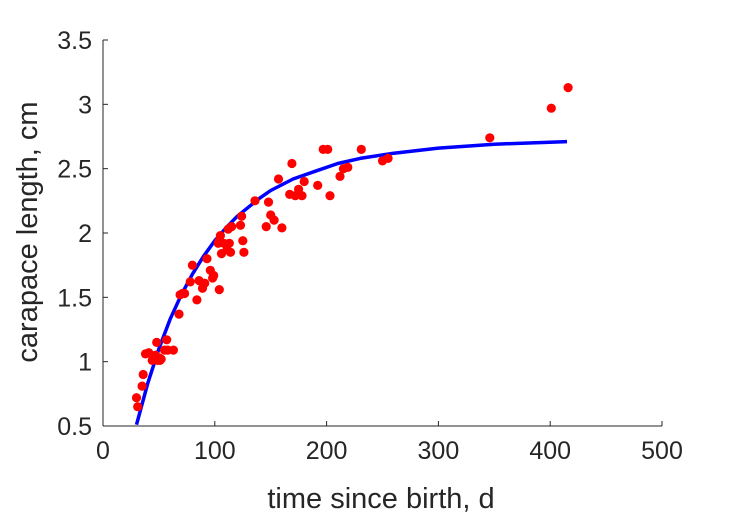 The width and height of the screenshot is (729, 521). I want to click on x-tick-label: 200, so click(327, 451).